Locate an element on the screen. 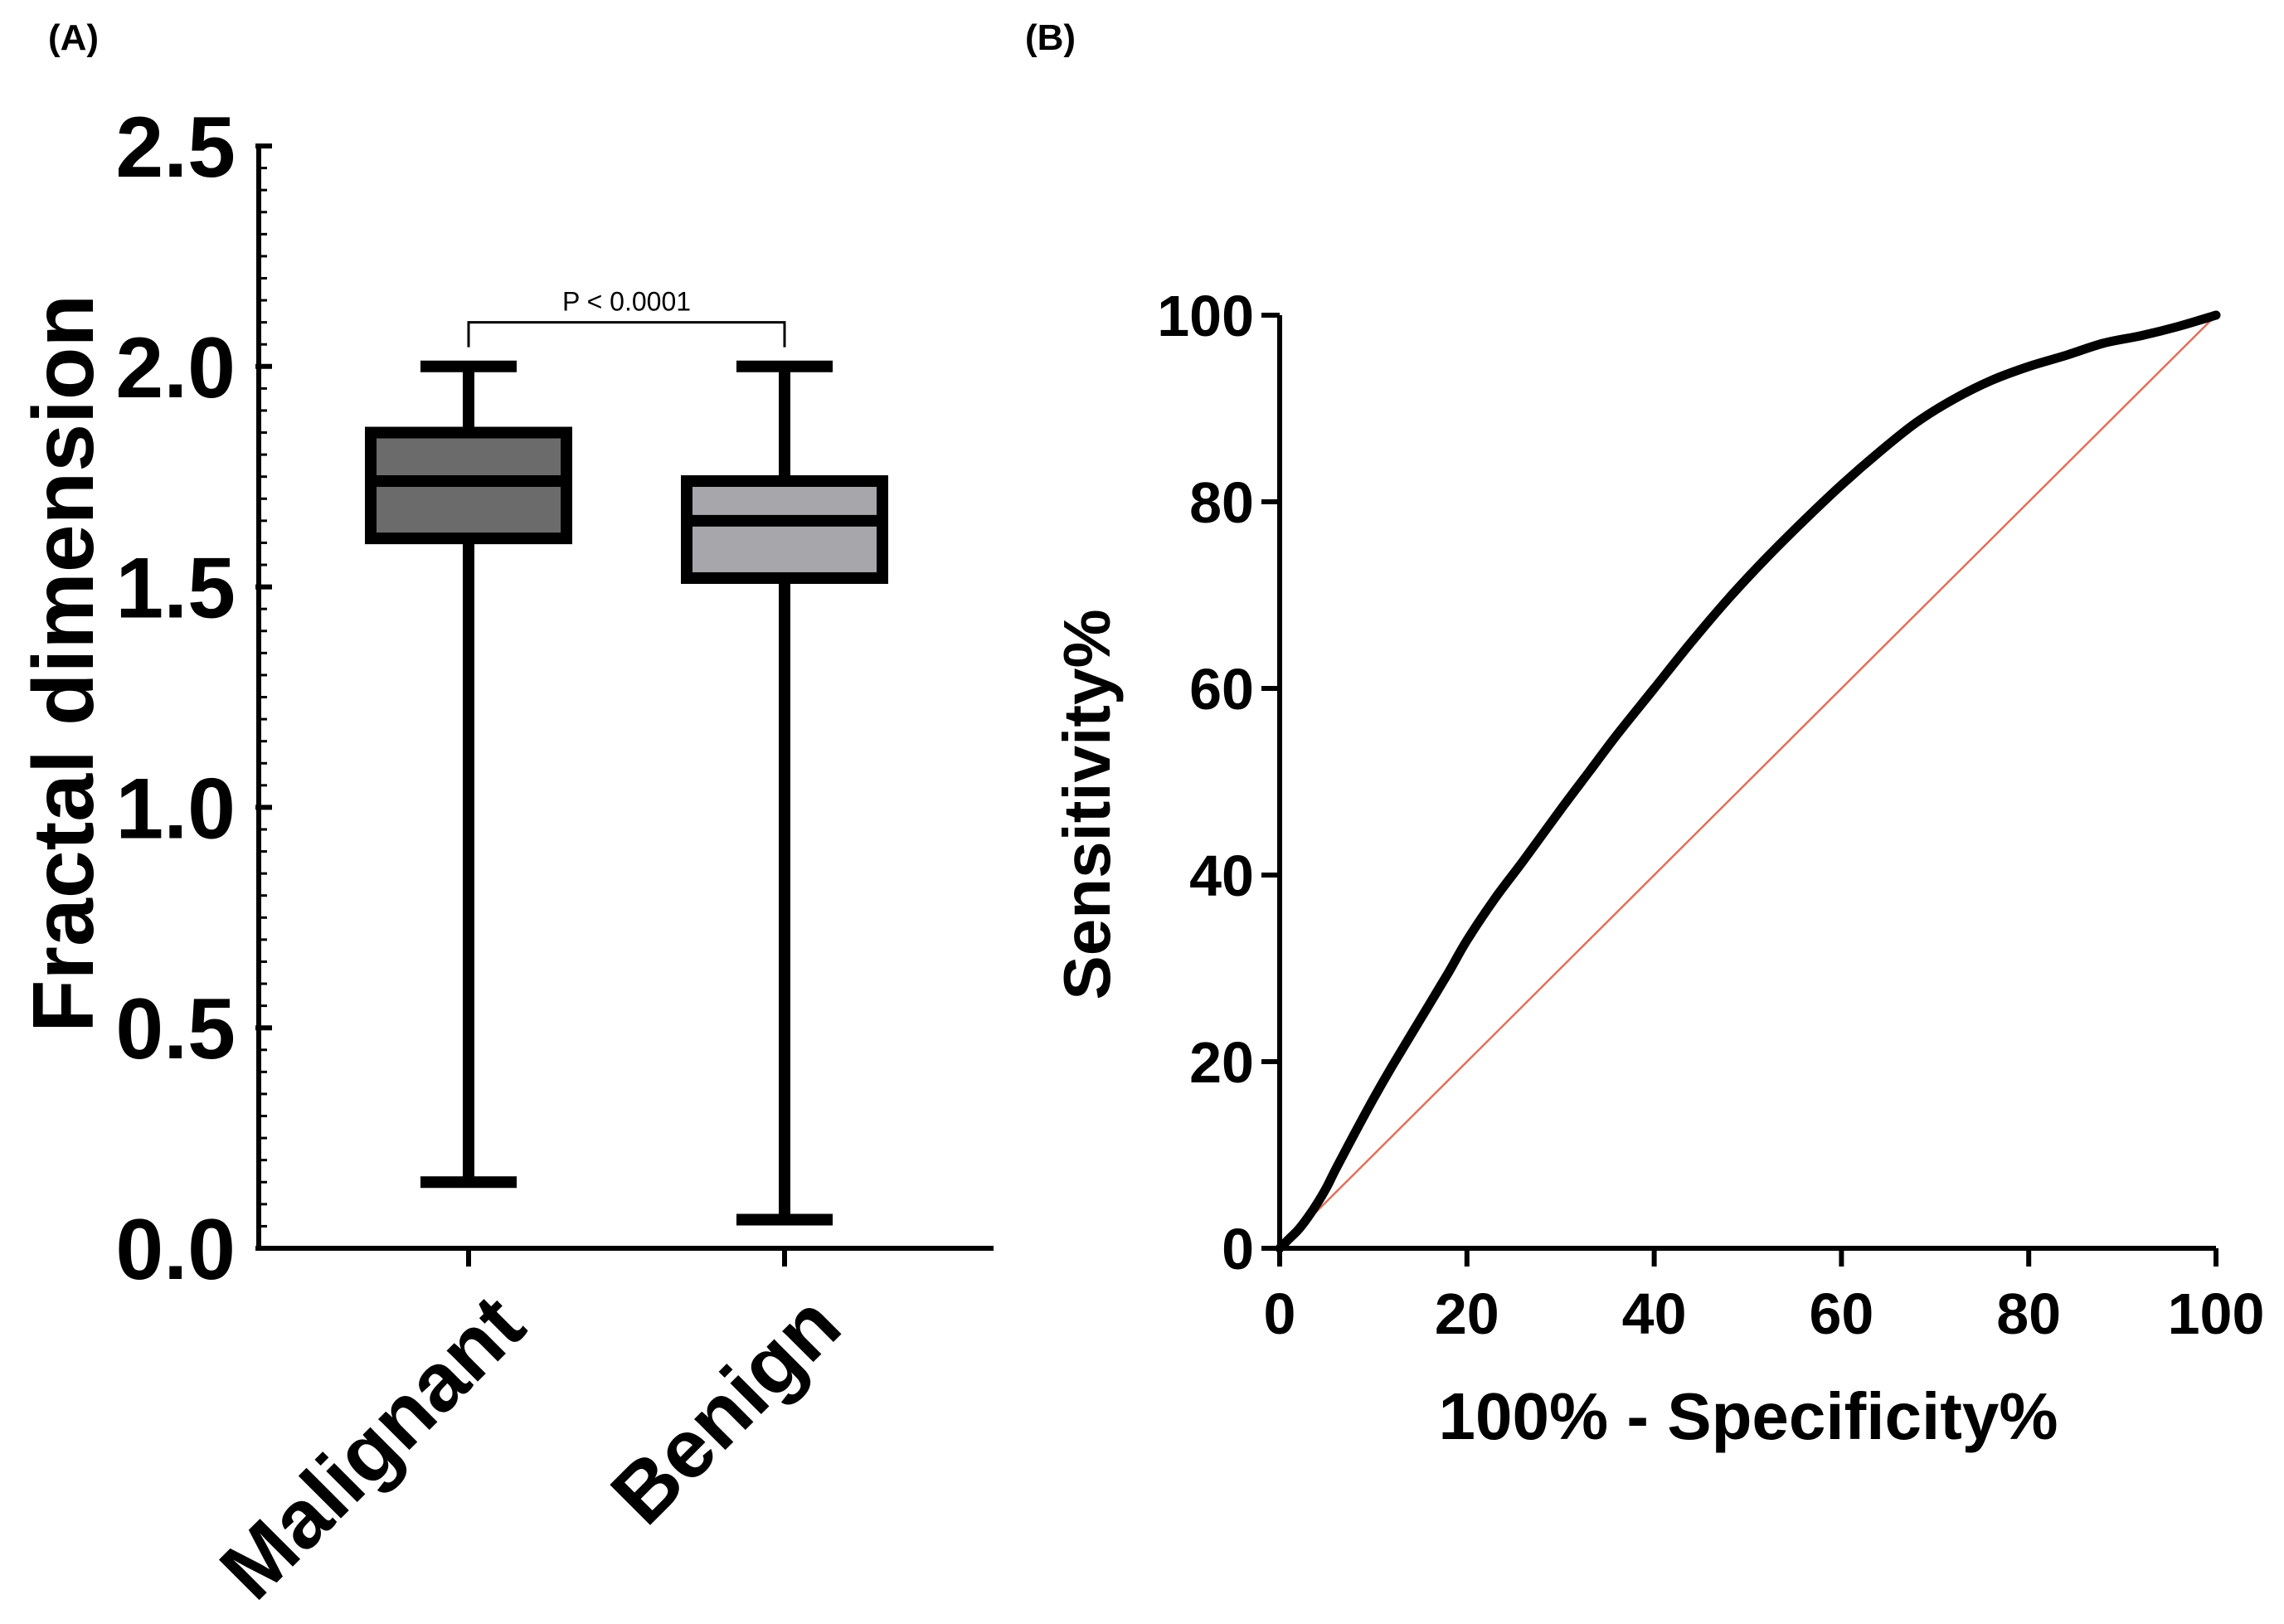 The width and height of the screenshot is (2284, 1624). y-tick-label: 60 is located at coordinates (1221, 689).